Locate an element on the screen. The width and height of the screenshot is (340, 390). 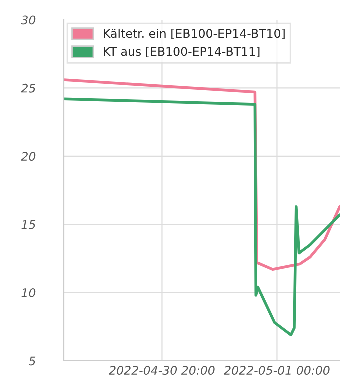
y-tick-label: 5 is located at coordinates (32, 361).